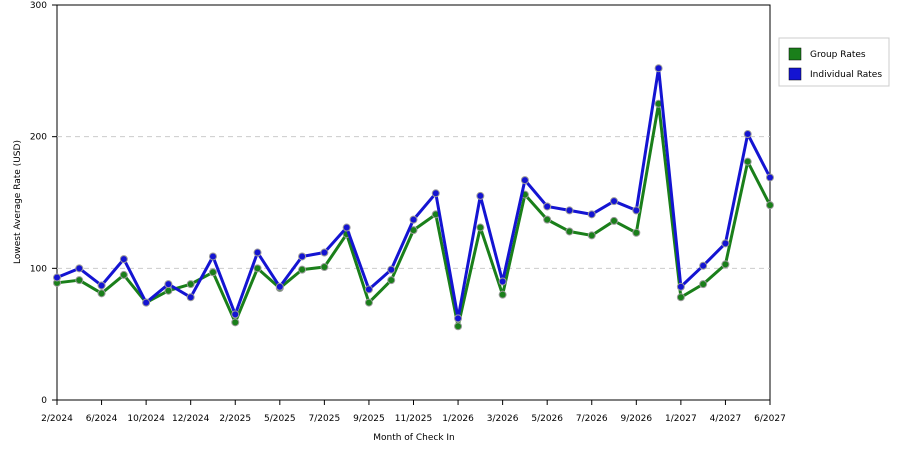 Image resolution: width=900 pixels, height=450 pixels. Describe the element at coordinates (38, 6) in the screenshot. I see `y-tick-label: 300` at that location.